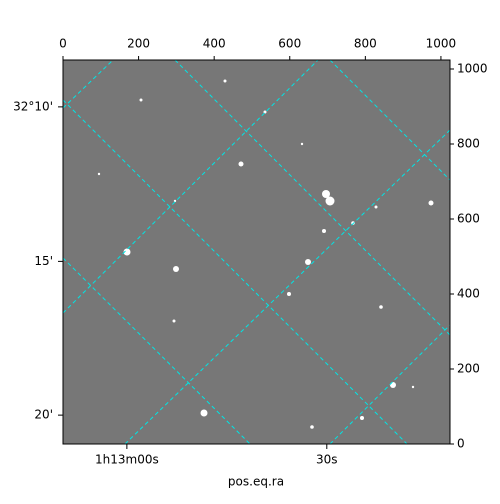  What do you see at coordinates (468, 369) in the screenshot?
I see `y-tick-label: 200` at bounding box center [468, 369].